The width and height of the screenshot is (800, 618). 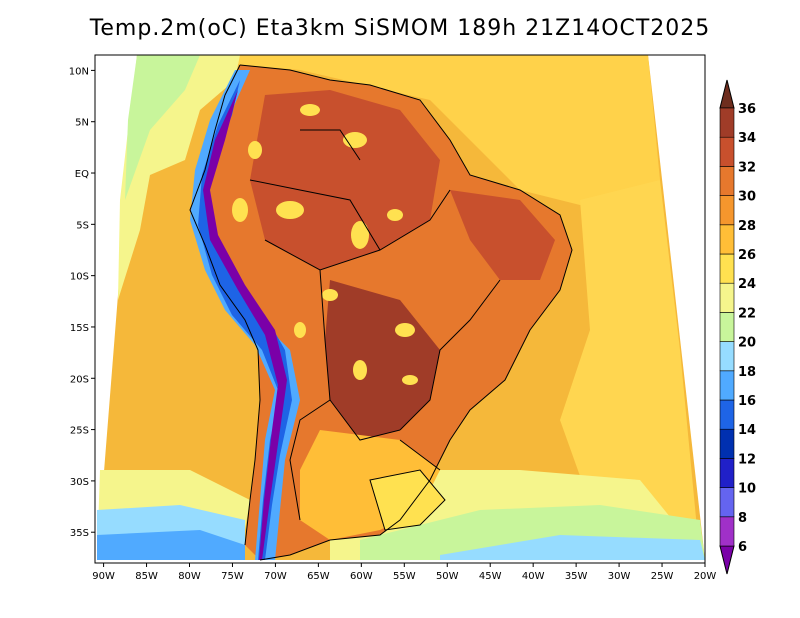 I want to click on lat-tick-label: 10S, so click(x=79, y=277).